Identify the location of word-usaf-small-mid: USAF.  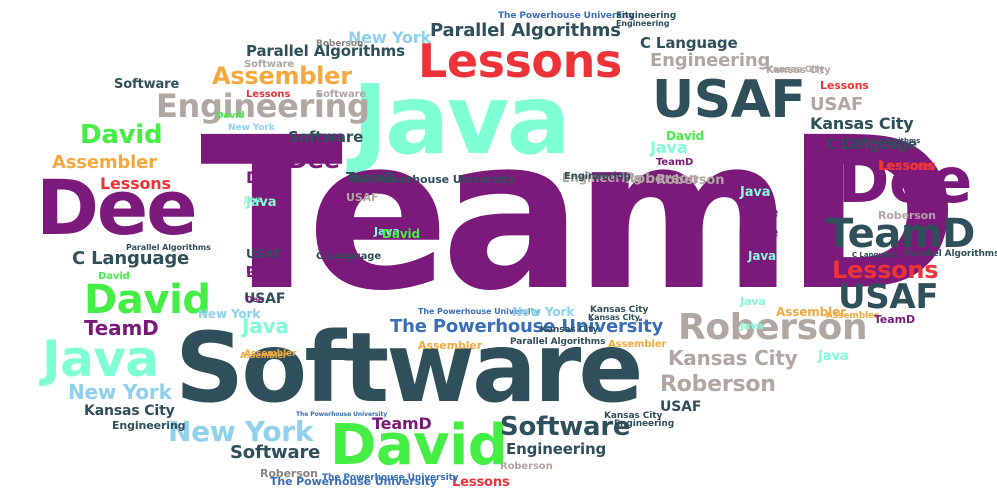
(362, 197).